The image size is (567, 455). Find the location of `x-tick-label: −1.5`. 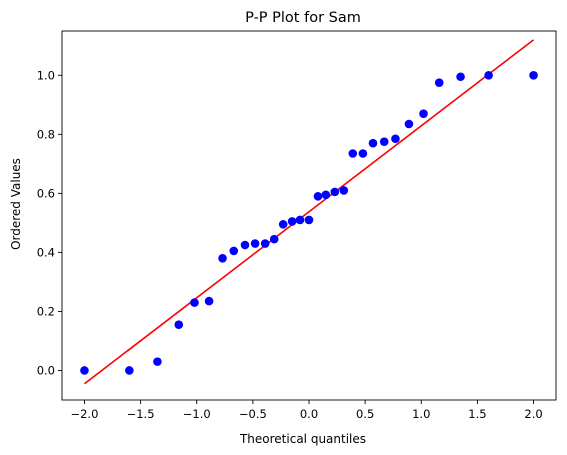

x-tick-label: −1.5 is located at coordinates (141, 414).